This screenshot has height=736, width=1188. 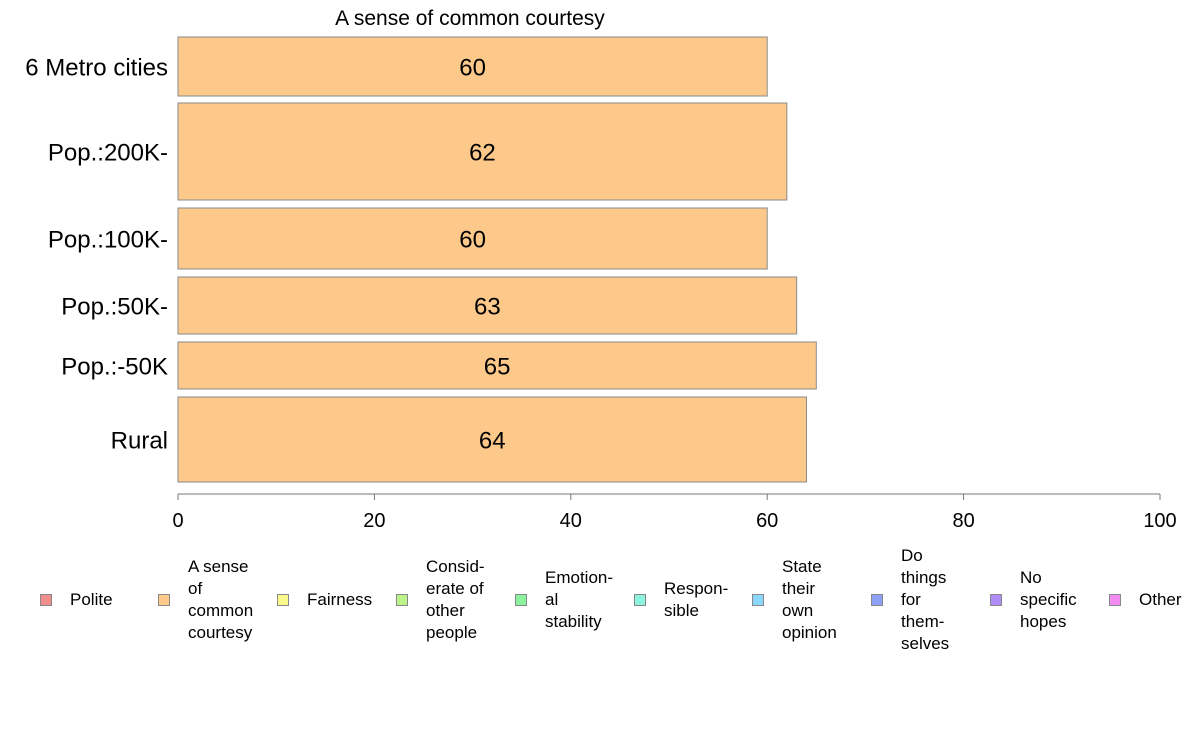 I want to click on legend-item: State their own opinion, so click(x=794, y=600).